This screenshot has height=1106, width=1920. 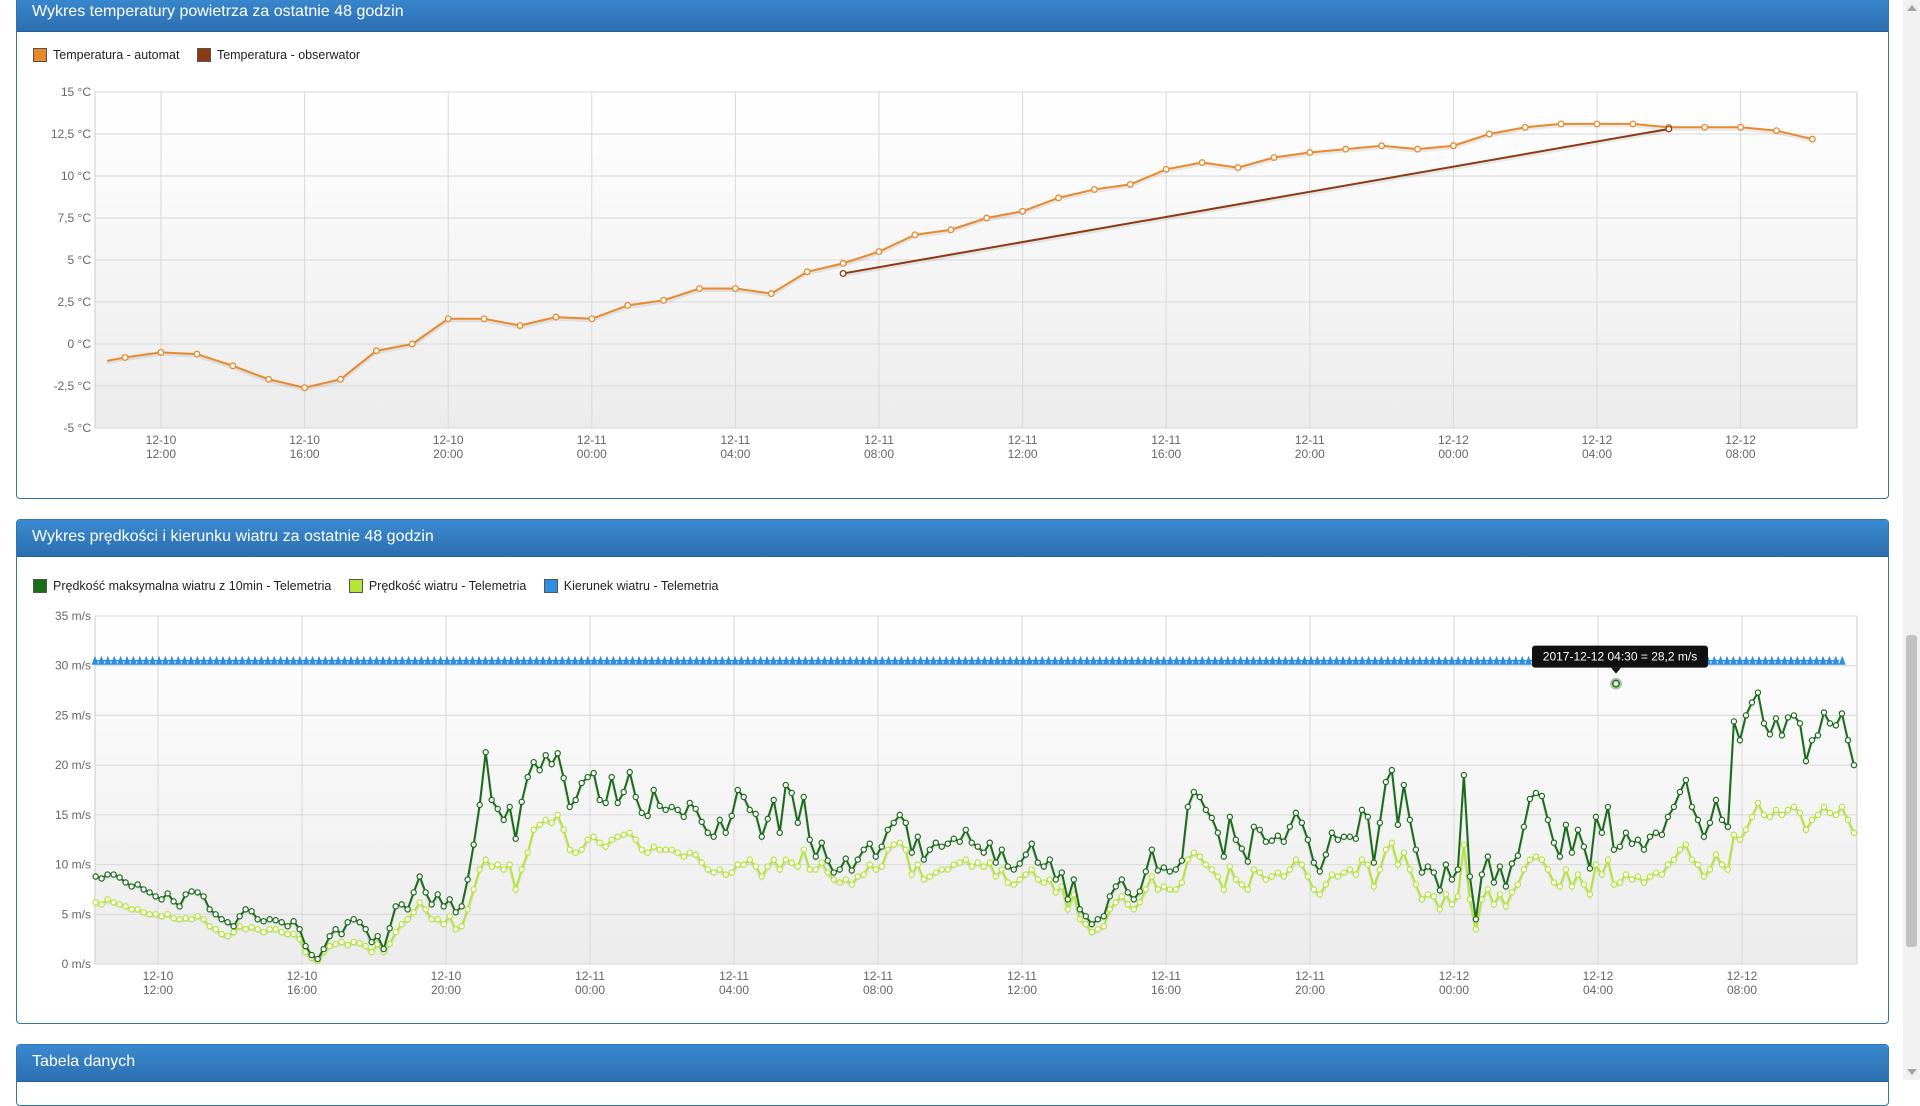 What do you see at coordinates (76, 176) in the screenshot?
I see `temp-y-tick-label: 10 °C` at bounding box center [76, 176].